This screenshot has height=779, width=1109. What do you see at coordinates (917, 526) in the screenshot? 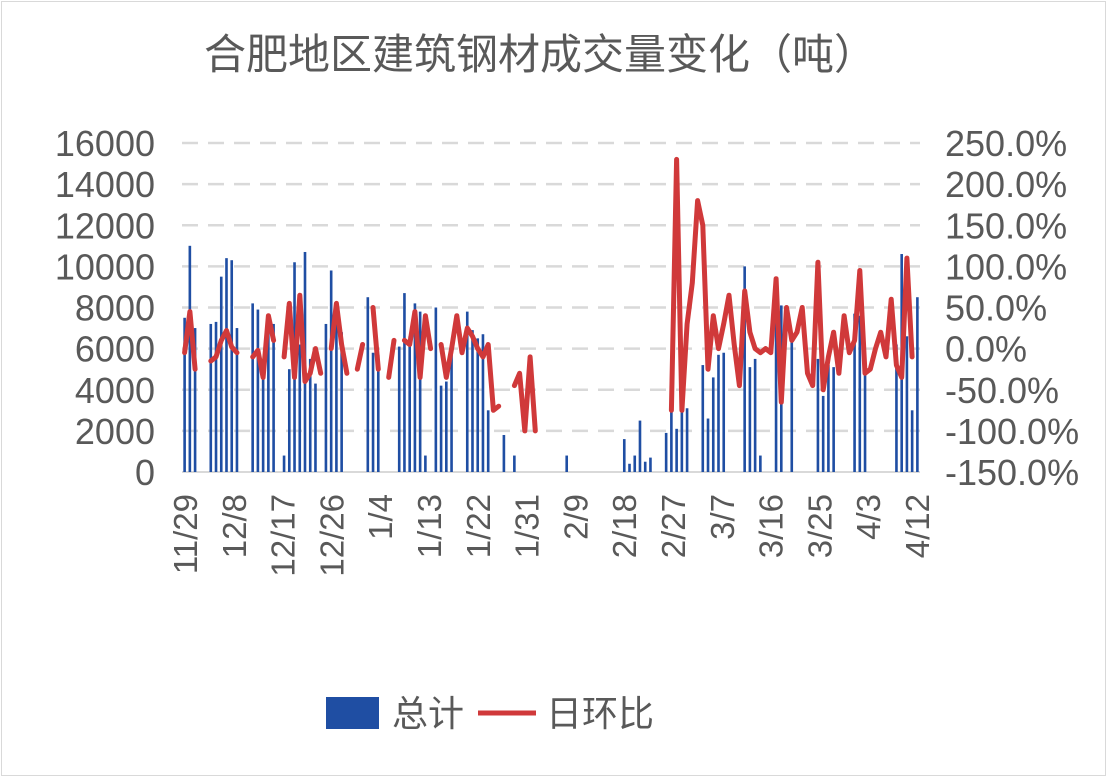
I see `x-tick-label: 4/12` at bounding box center [917, 526].